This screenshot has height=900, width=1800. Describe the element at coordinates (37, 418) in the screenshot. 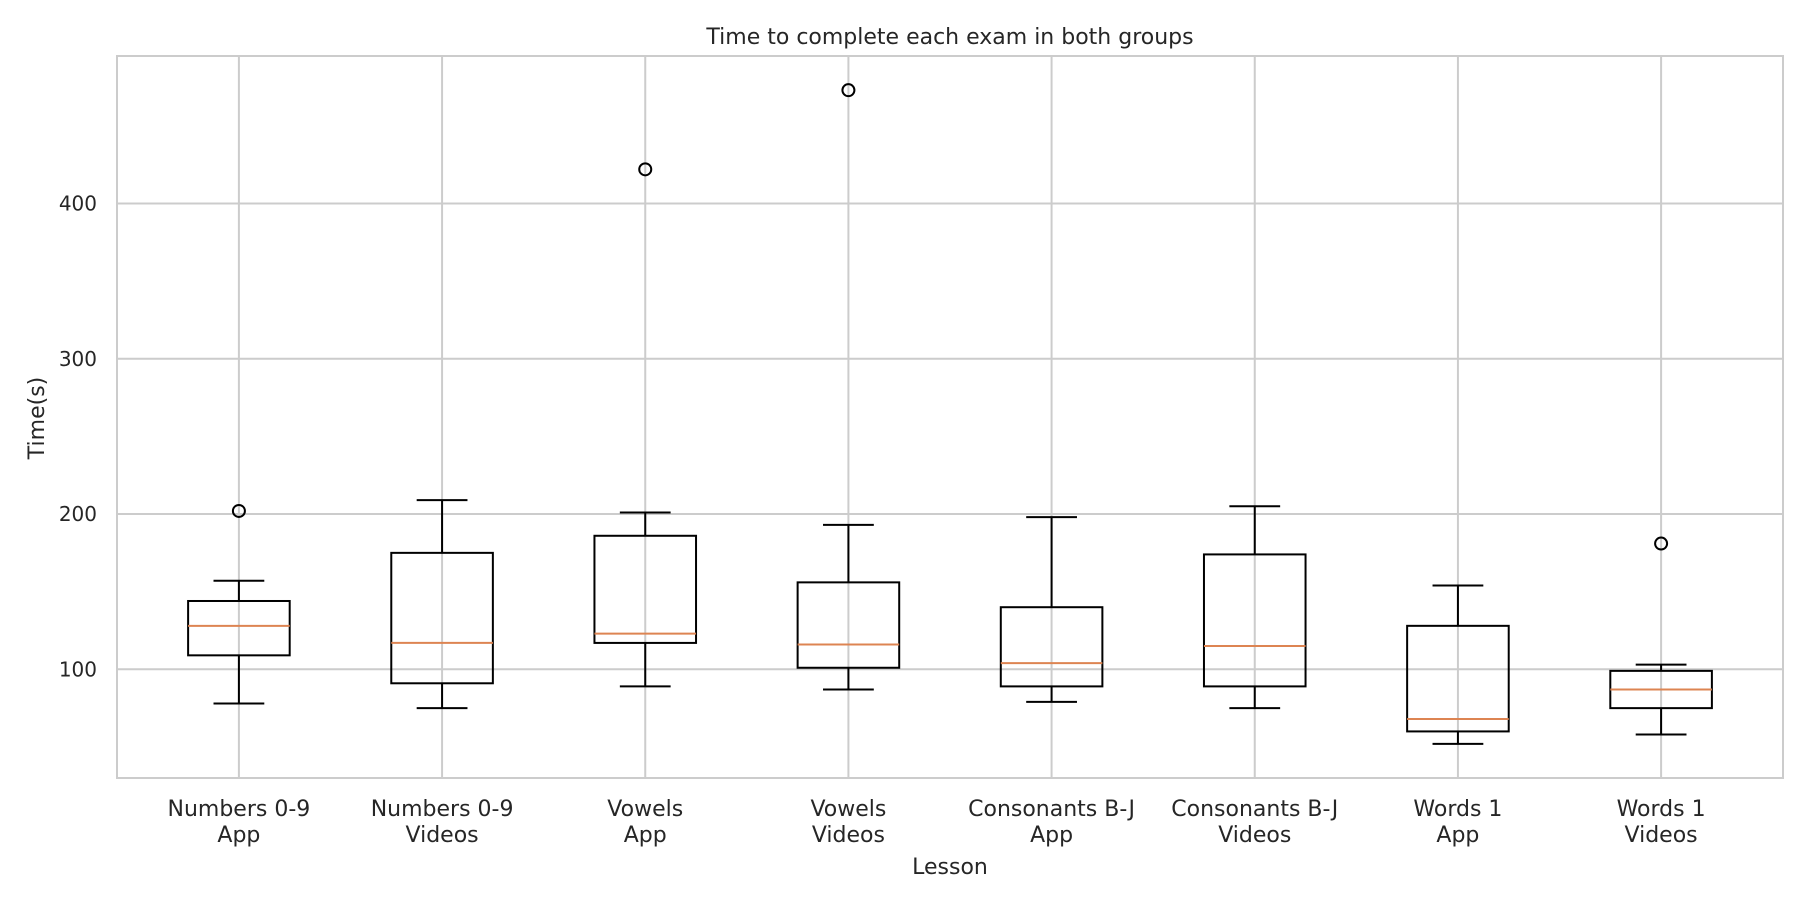

I see `y-axis-label: Time(s)` at that location.